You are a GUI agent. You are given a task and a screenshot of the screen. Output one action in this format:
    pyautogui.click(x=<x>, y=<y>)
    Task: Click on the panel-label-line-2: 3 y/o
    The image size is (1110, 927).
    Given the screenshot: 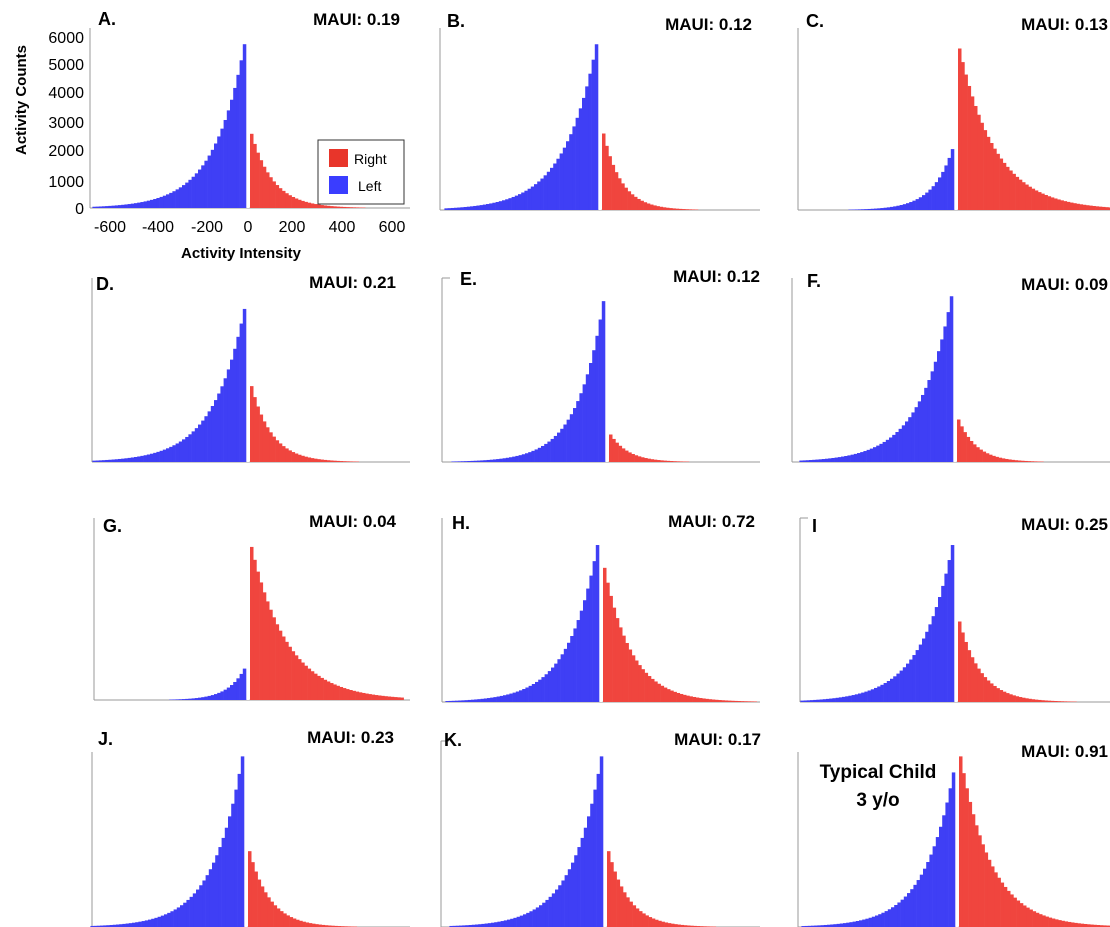 What is the action you would take?
    pyautogui.click(x=877, y=800)
    